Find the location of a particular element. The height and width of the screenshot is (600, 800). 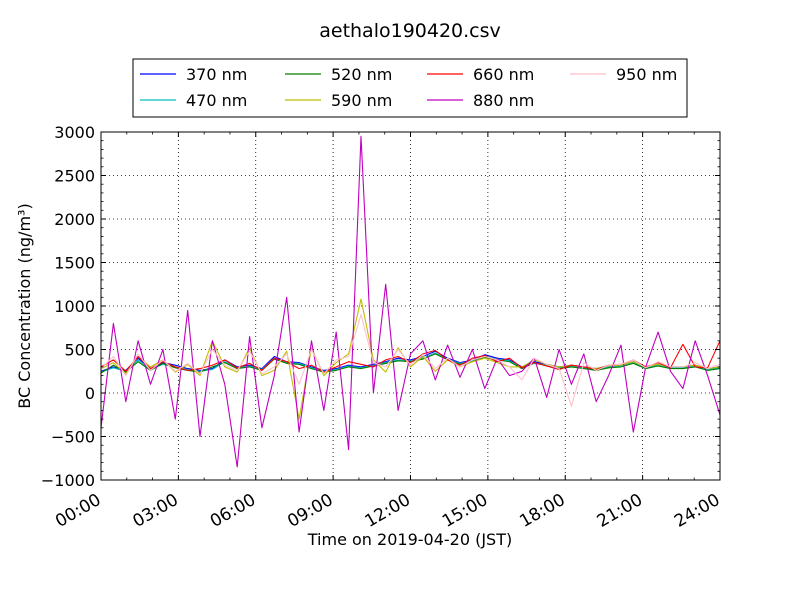

y-tick-label: 2500 is located at coordinates (74, 176).